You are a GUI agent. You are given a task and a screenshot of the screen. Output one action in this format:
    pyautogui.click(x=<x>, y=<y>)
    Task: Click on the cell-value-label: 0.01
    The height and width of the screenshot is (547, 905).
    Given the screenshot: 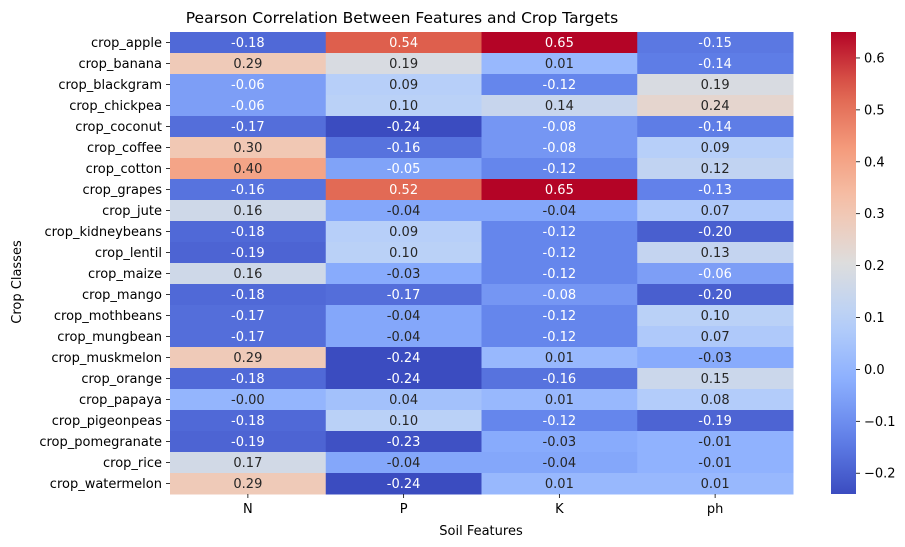 What is the action you would take?
    pyautogui.click(x=559, y=400)
    